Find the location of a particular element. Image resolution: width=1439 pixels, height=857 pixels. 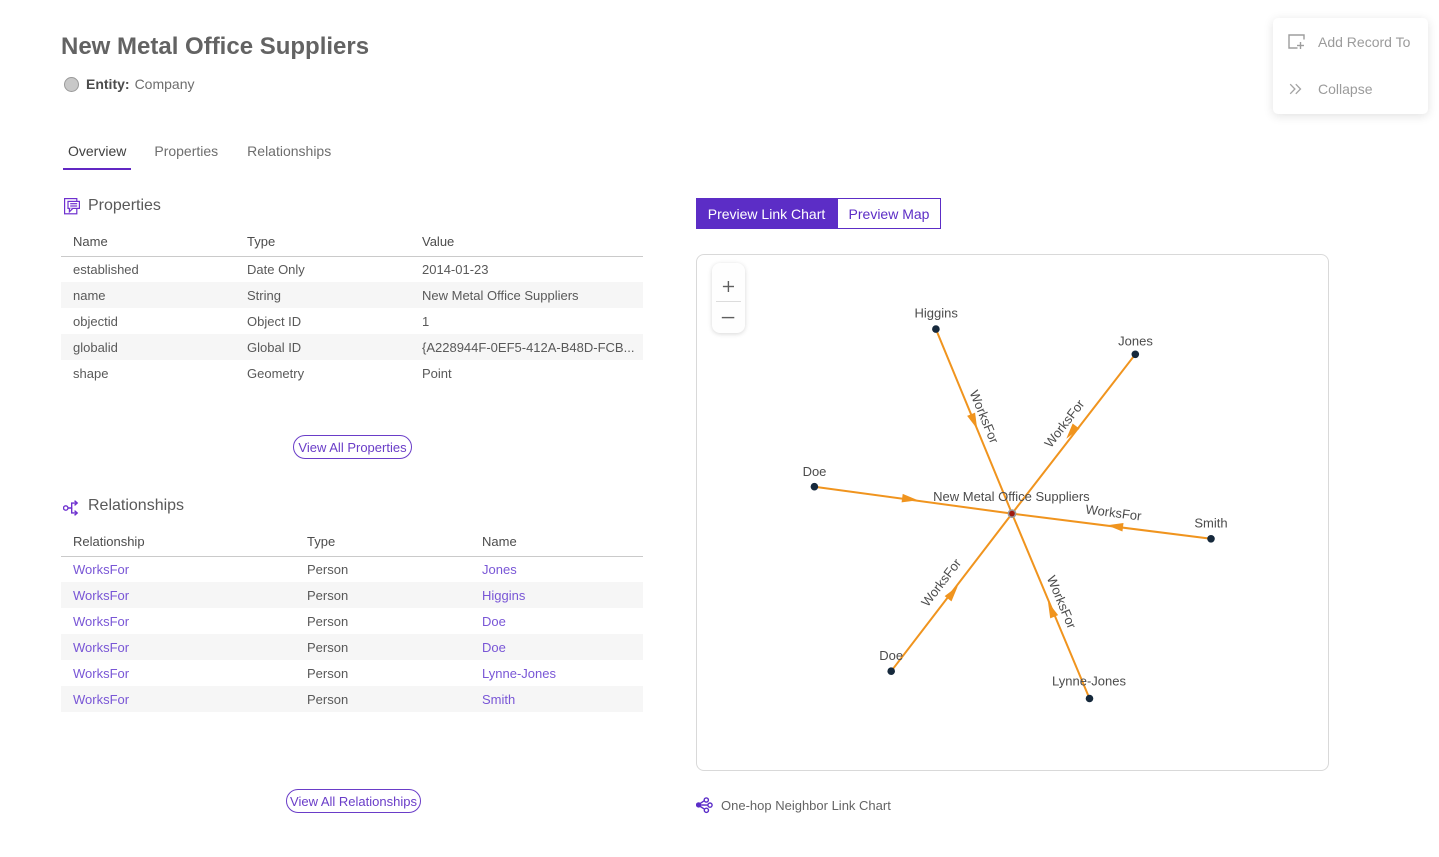

svg-text: Smith is located at coordinates (1210, 523).